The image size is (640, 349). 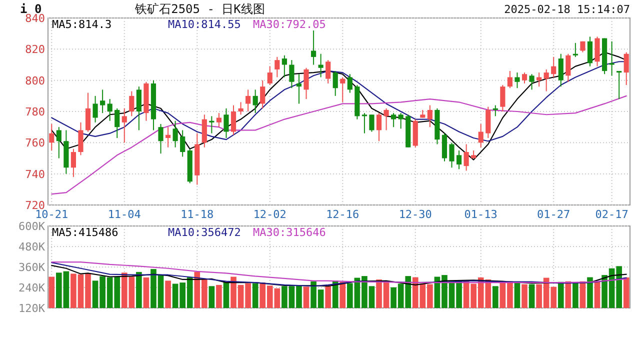 What do you see at coordinates (339, 273) in the screenshot?
I see `line-series` at bounding box center [339, 273].